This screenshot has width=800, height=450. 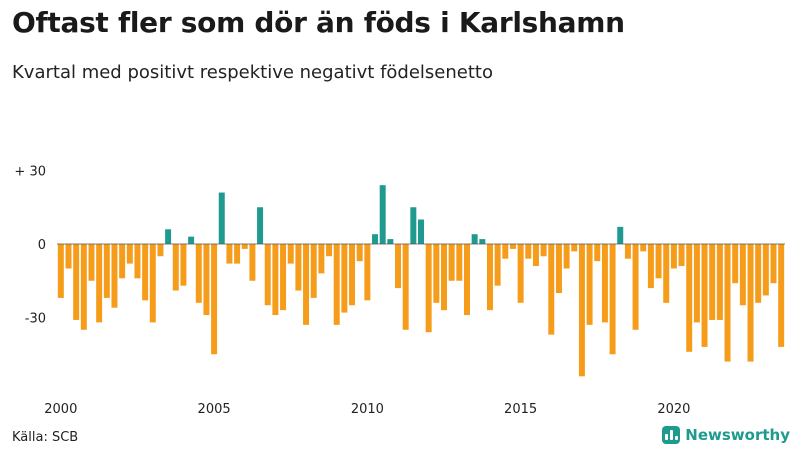 I want to click on y-axis: + 30 0 -30, so click(x=30, y=246).